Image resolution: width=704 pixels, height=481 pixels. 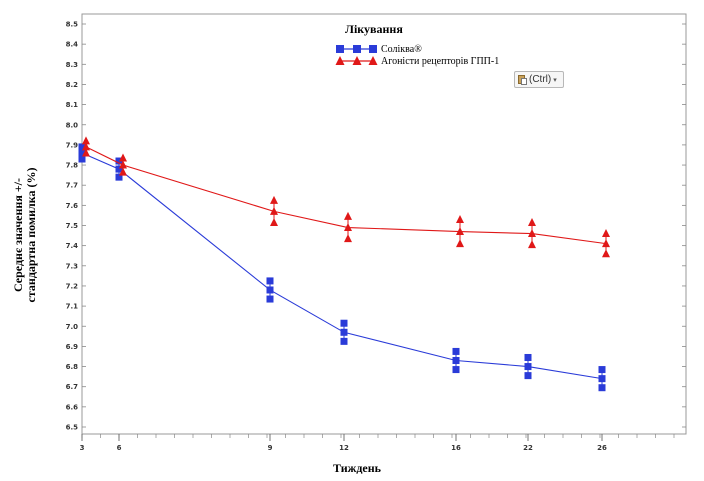 What do you see at coordinates (456, 448) in the screenshot?
I see `x-tick-label-4: 16` at bounding box center [456, 448].